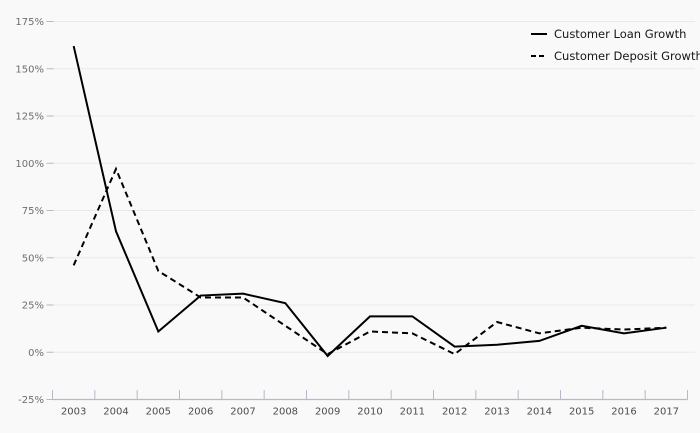 The width and height of the screenshot is (700, 433). I want to click on x-axis-label: 2007, so click(242, 412).